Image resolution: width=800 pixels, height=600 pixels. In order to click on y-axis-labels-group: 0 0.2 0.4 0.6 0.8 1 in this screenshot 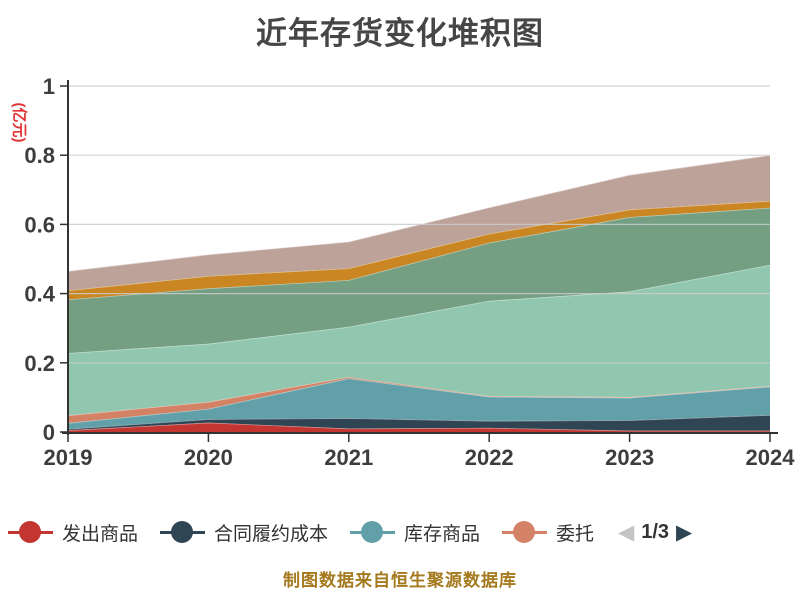, I will do `click(39, 259)`.